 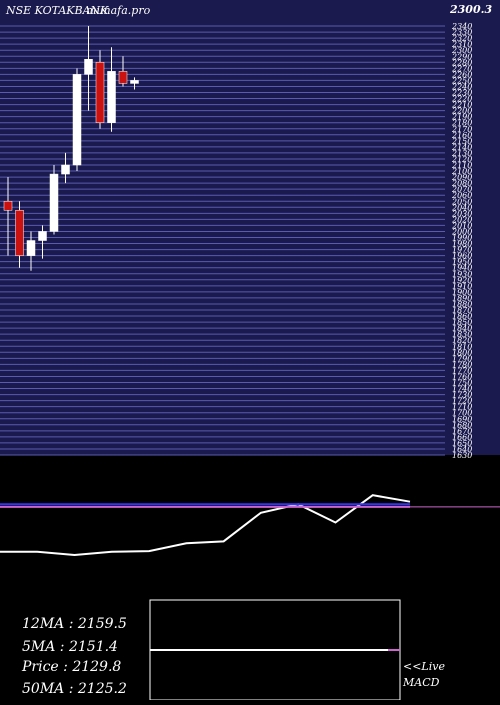 I want to click on y-tick-label: 1910, so click(x=462, y=286).